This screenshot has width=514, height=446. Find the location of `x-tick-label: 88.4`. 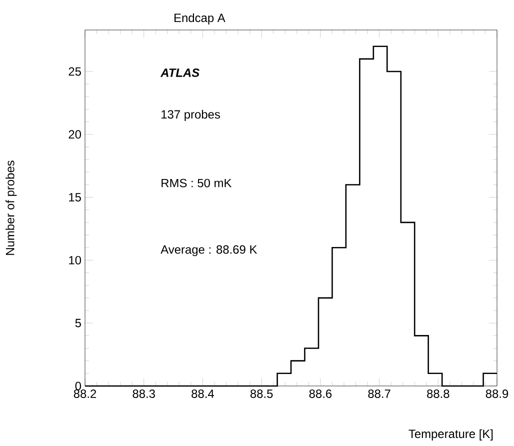

x-tick-label: 88.4 is located at coordinates (203, 394).